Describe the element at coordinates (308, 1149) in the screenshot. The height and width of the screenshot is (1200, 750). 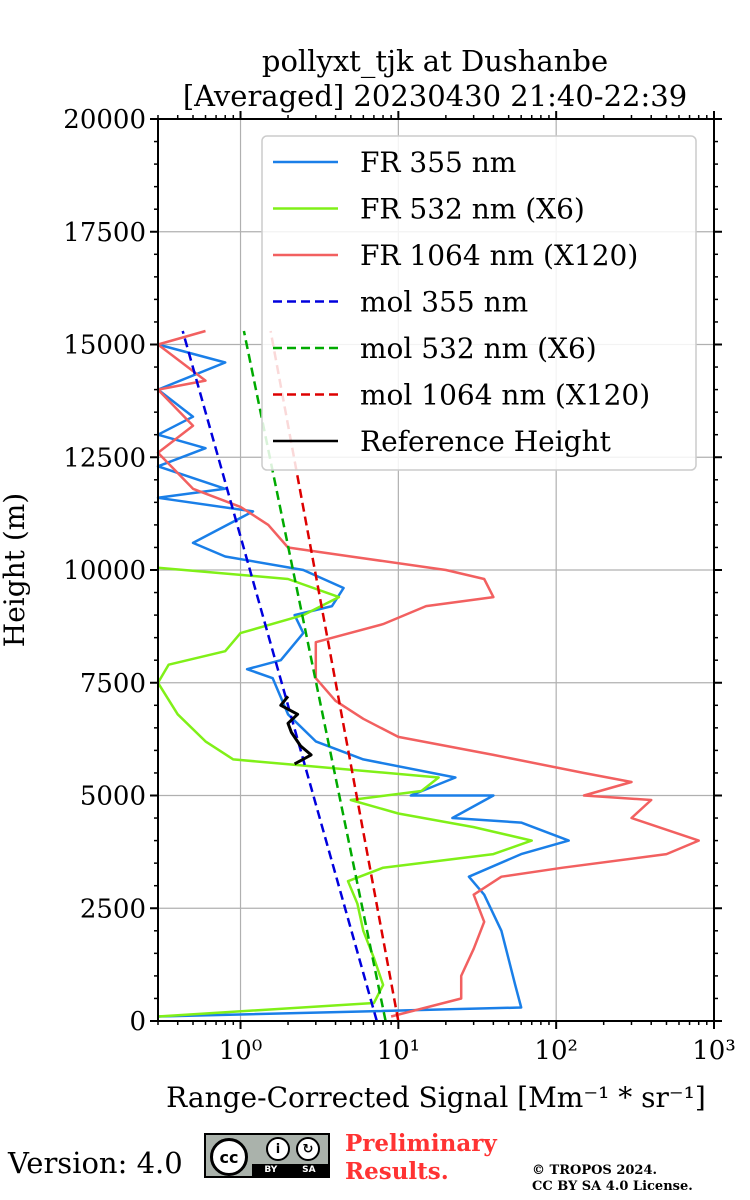
I see `share-alike-icon: ↻` at that location.